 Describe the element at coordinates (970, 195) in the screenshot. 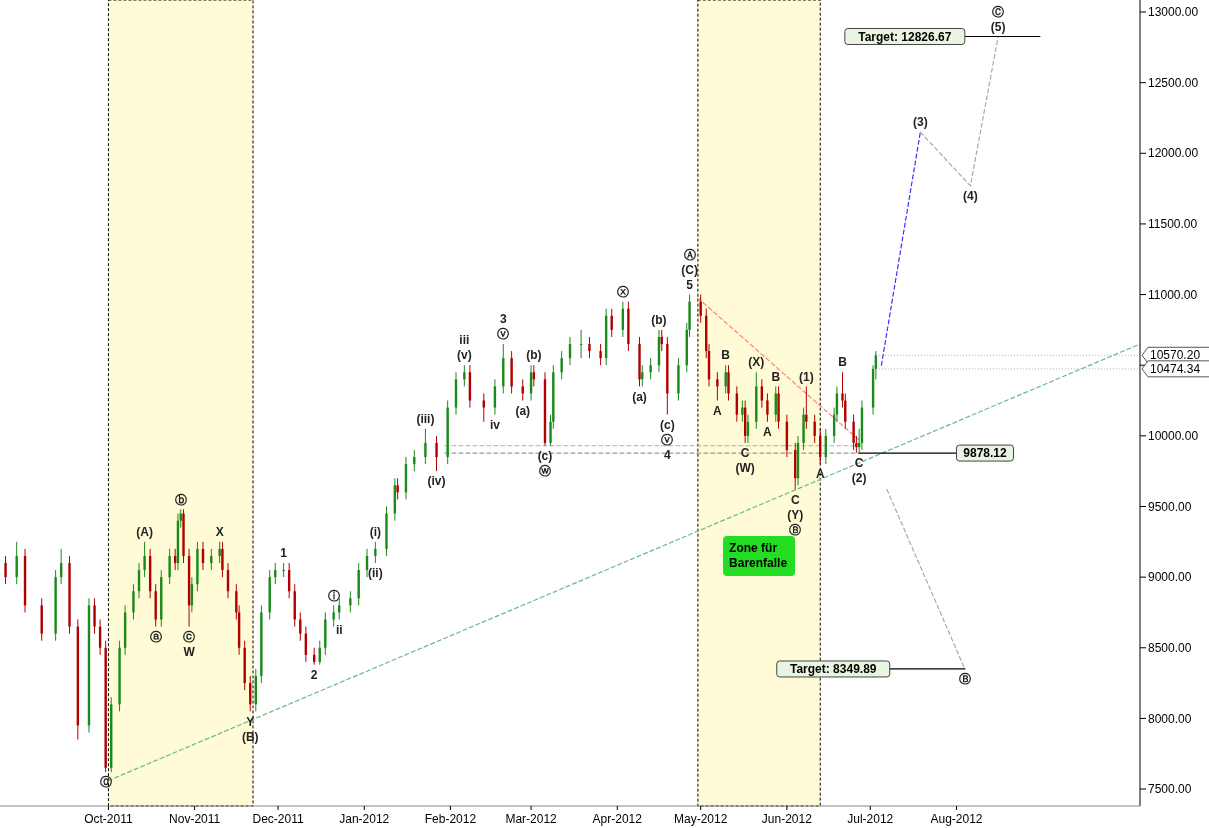

I see `annotation: (4)` at that location.